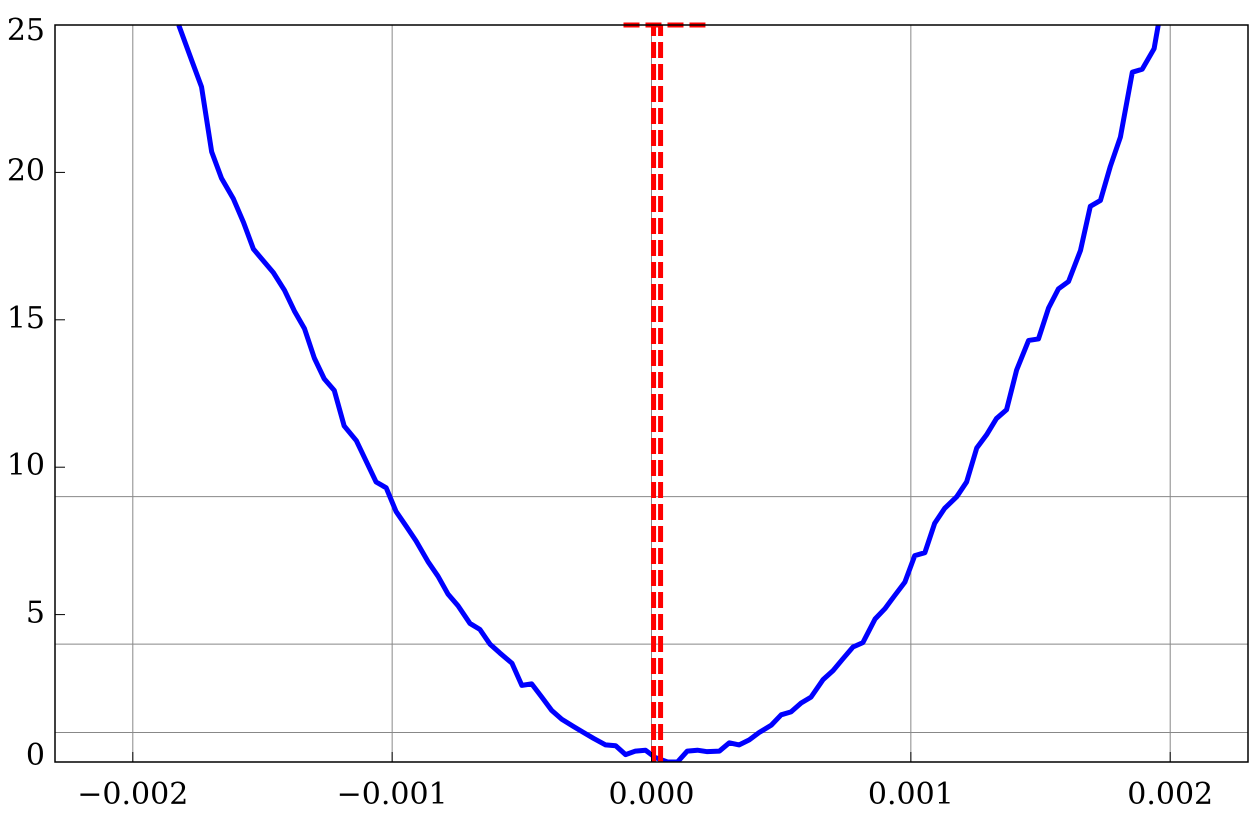  Describe the element at coordinates (26, 465) in the screenshot. I see `y-tick-label: 10` at that location.